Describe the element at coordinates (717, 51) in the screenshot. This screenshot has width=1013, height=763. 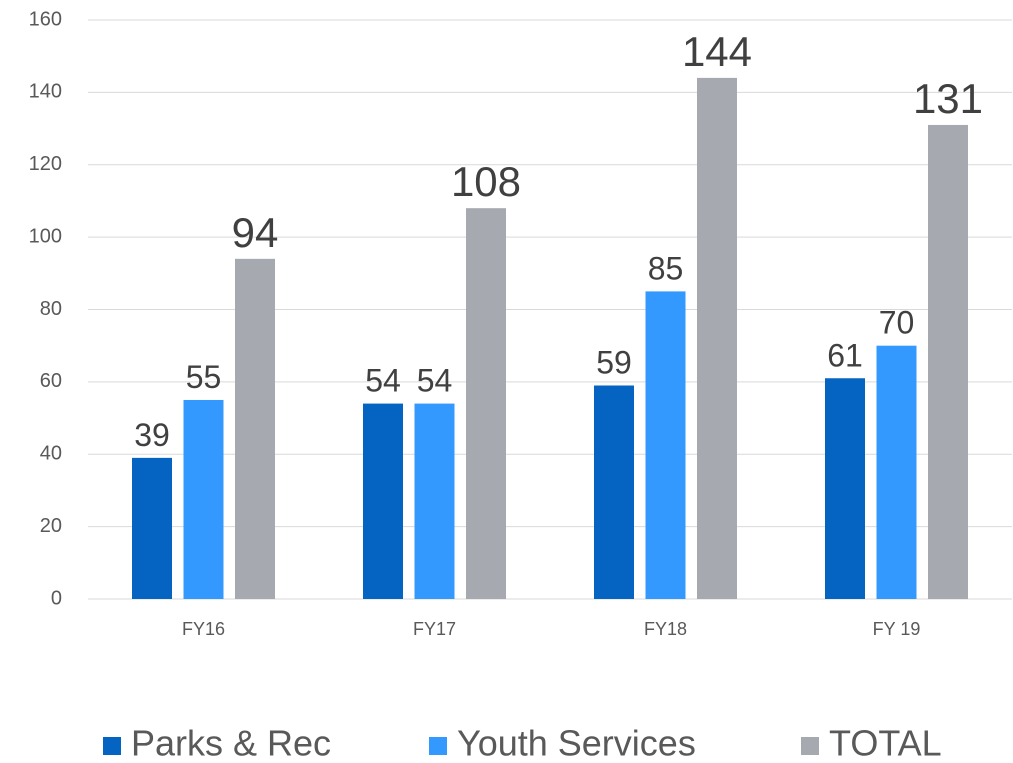
I see `data-label: 144` at that location.